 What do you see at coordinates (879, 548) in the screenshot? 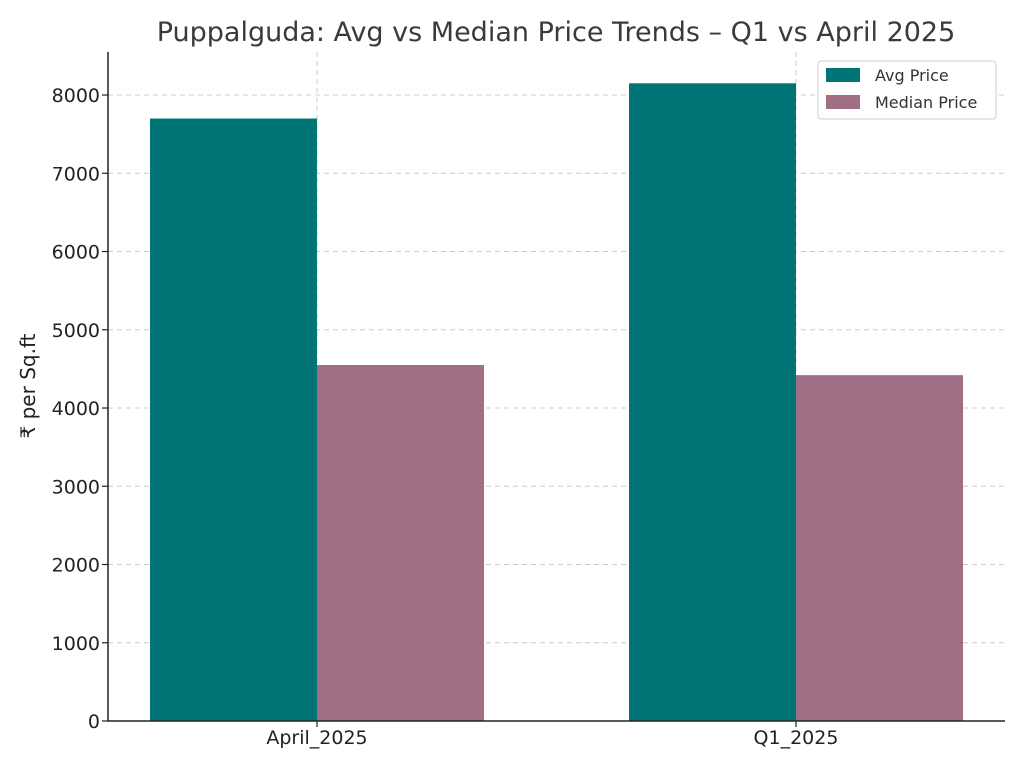
I see `bar-median-price-q1_2025` at bounding box center [879, 548].